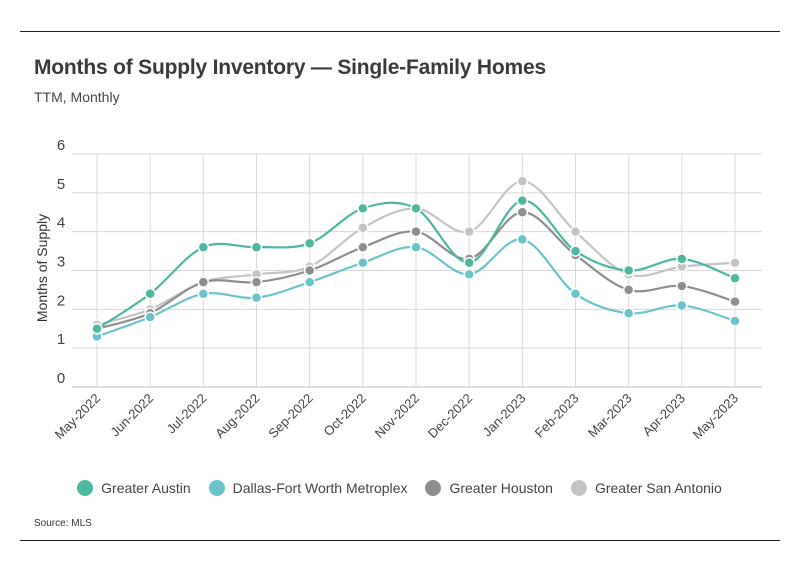 The height and width of the screenshot is (575, 799). What do you see at coordinates (450, 416) in the screenshot?
I see `x-tick-label: Dec-2022` at bounding box center [450, 416].